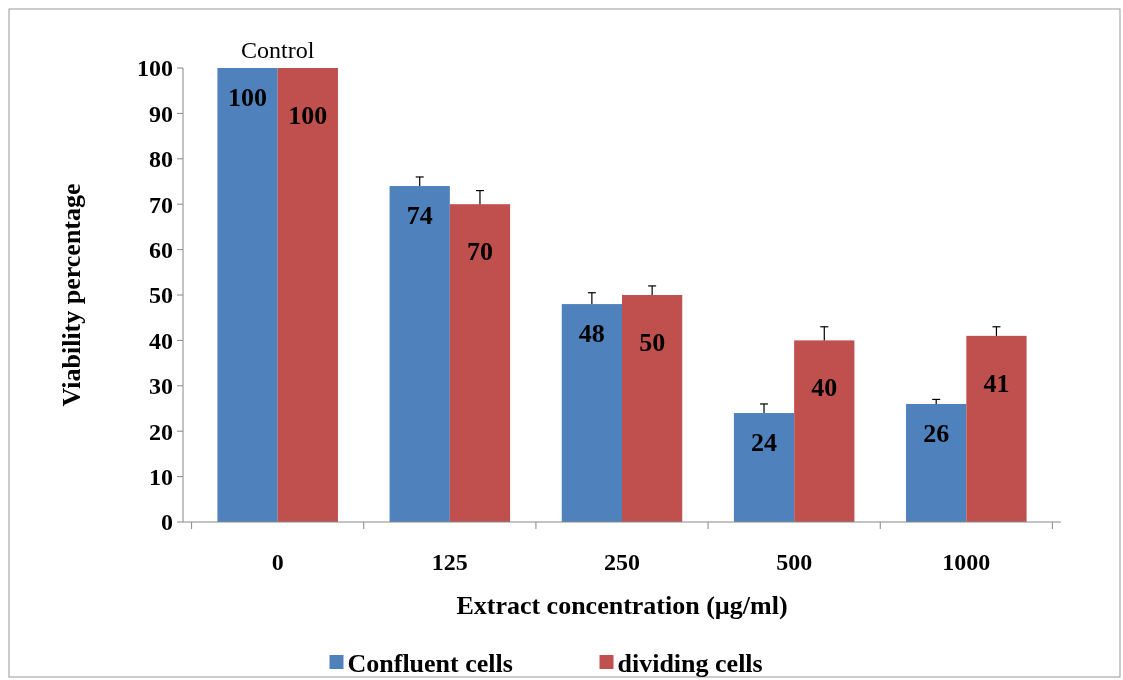 The image size is (1123, 680). Describe the element at coordinates (652, 342) in the screenshot. I see `data-label: 50` at that location.